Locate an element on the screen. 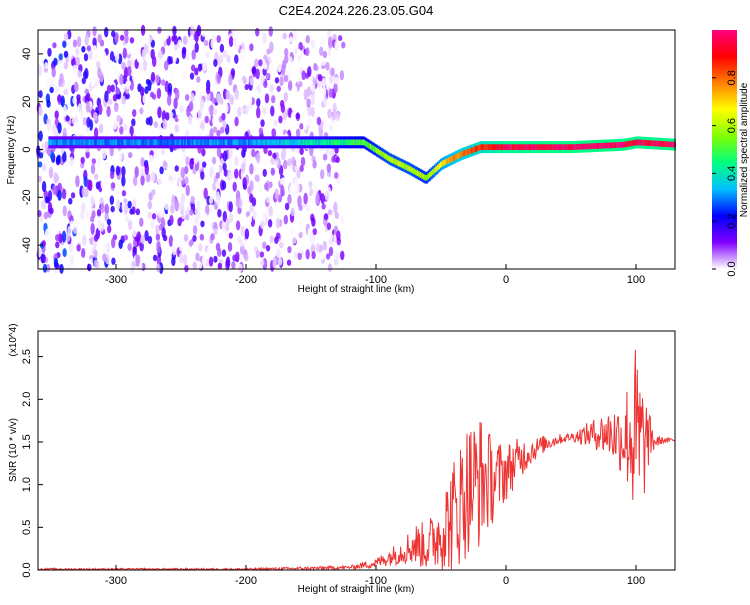  snr-multiplier: (x10^4) is located at coordinates (13, 339).